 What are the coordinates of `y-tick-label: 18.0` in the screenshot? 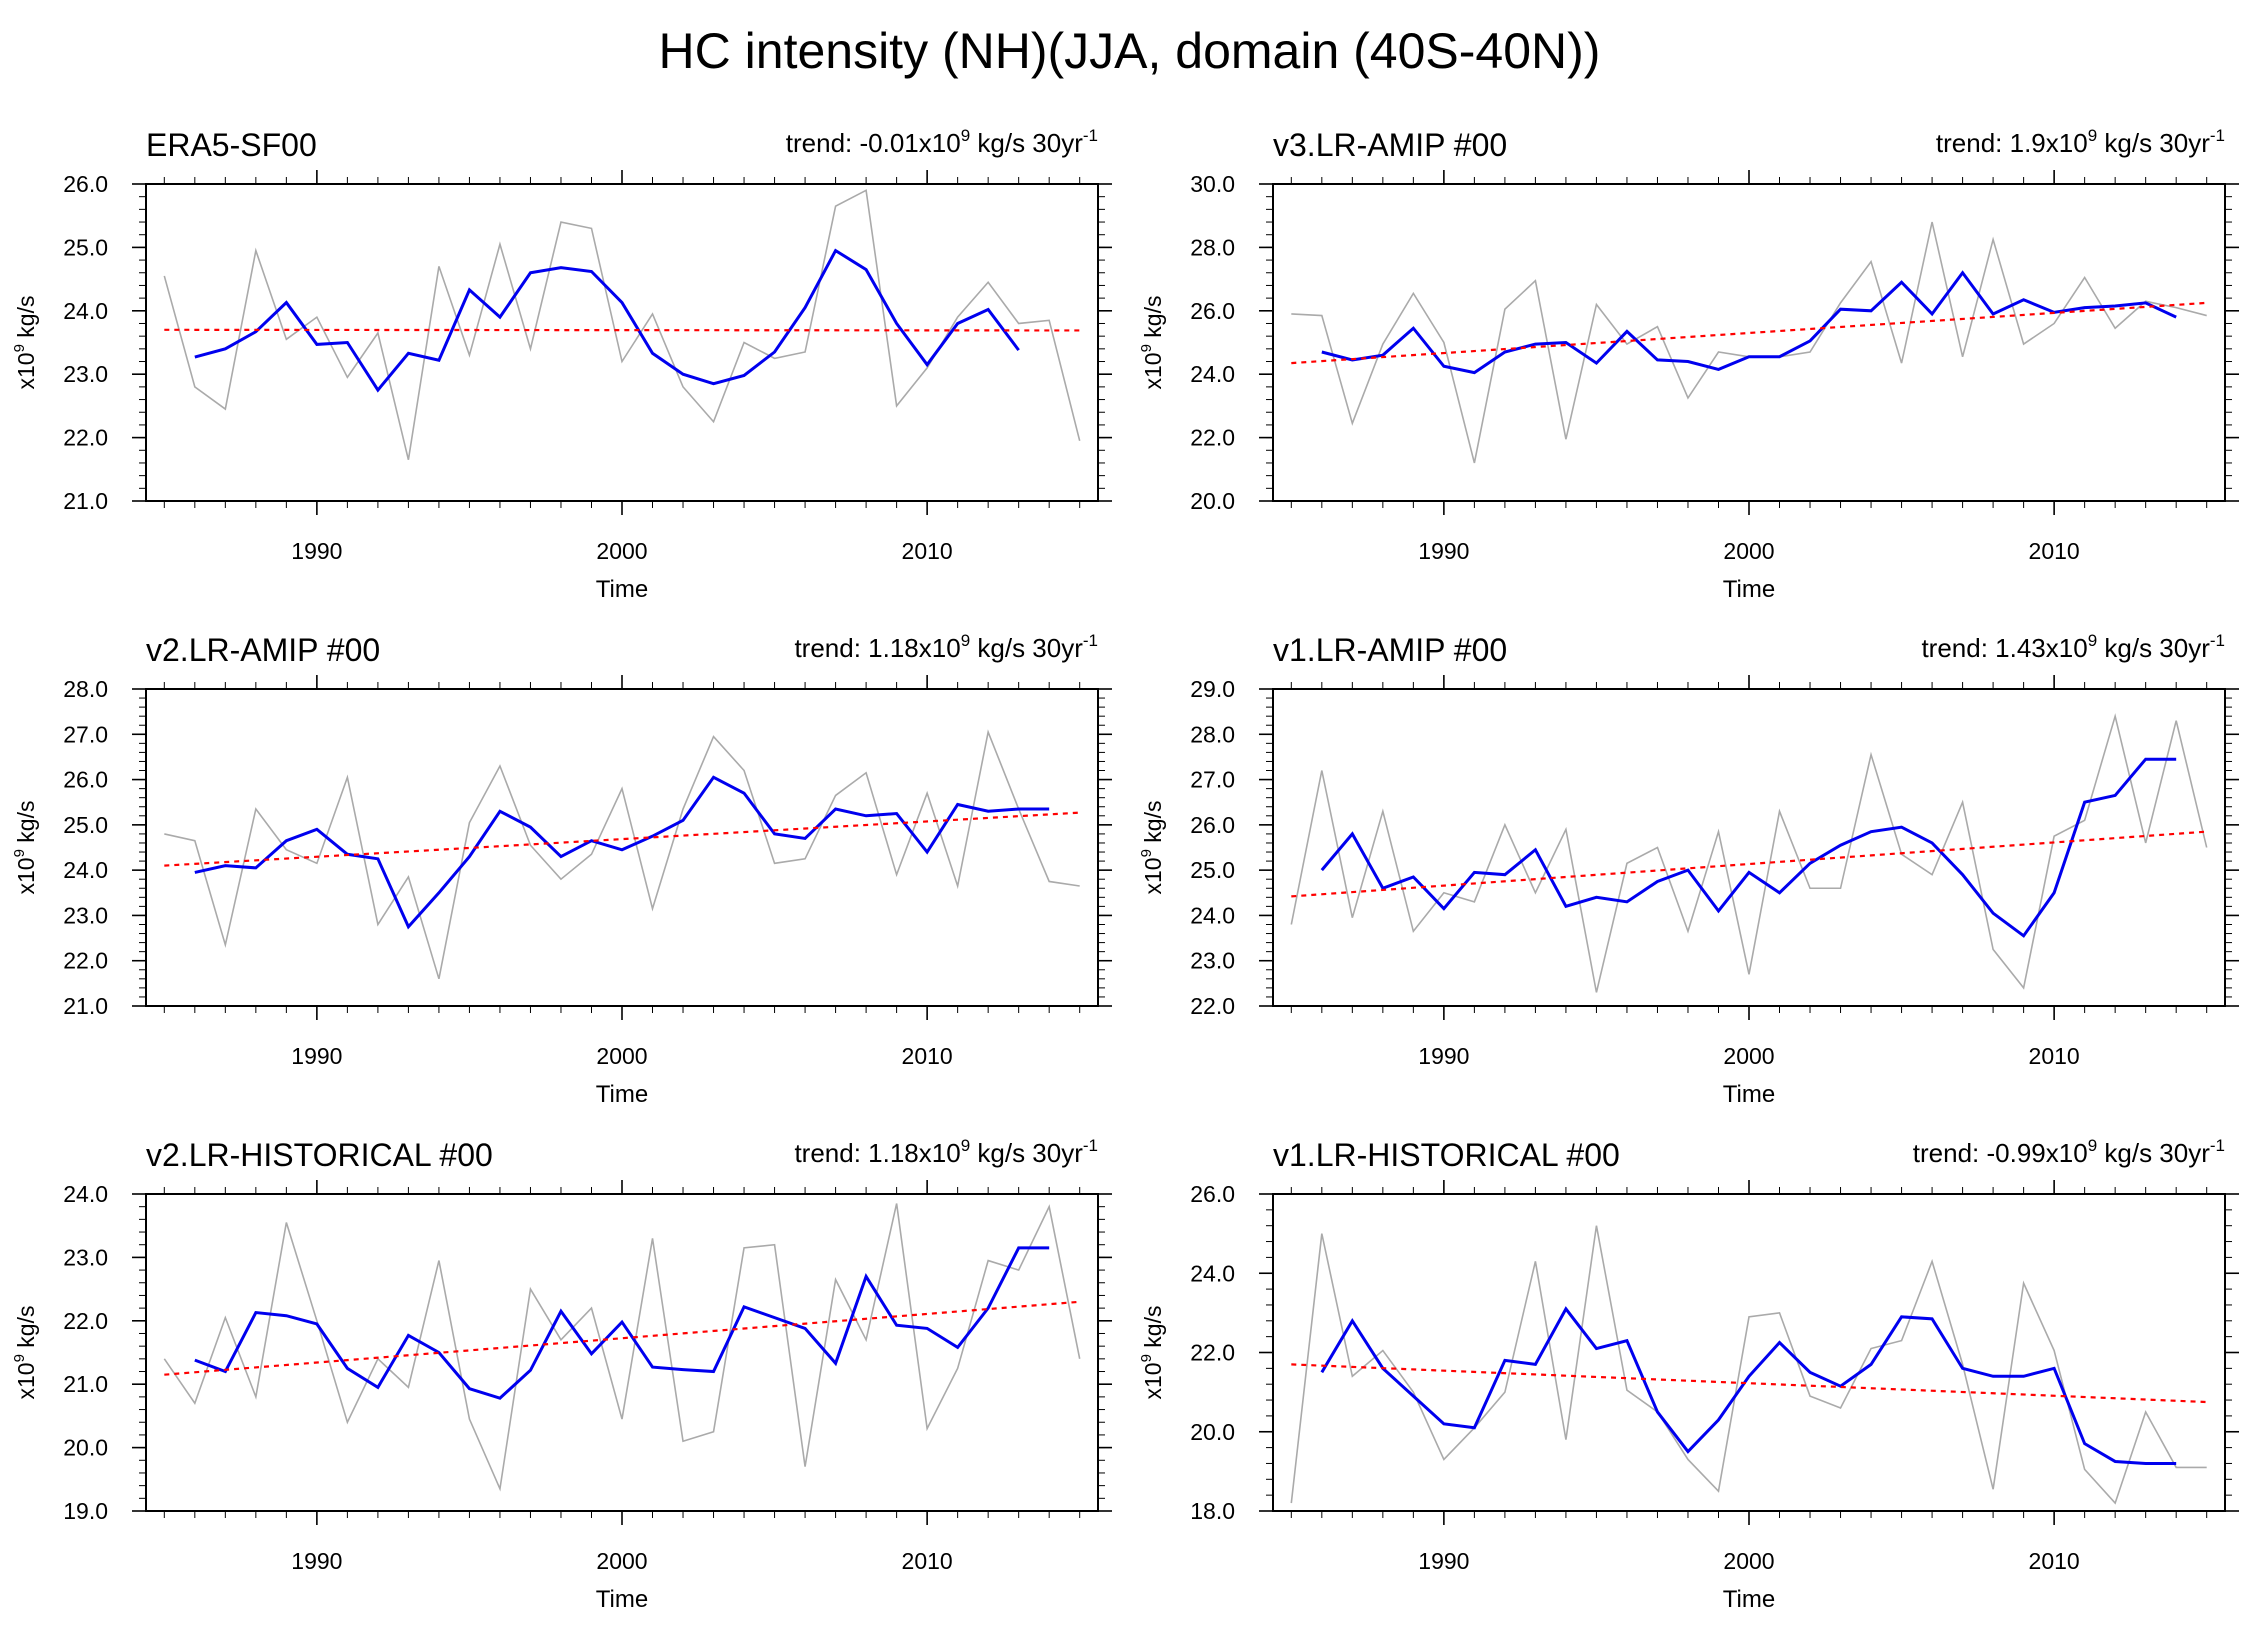 It's located at (1212, 1511).